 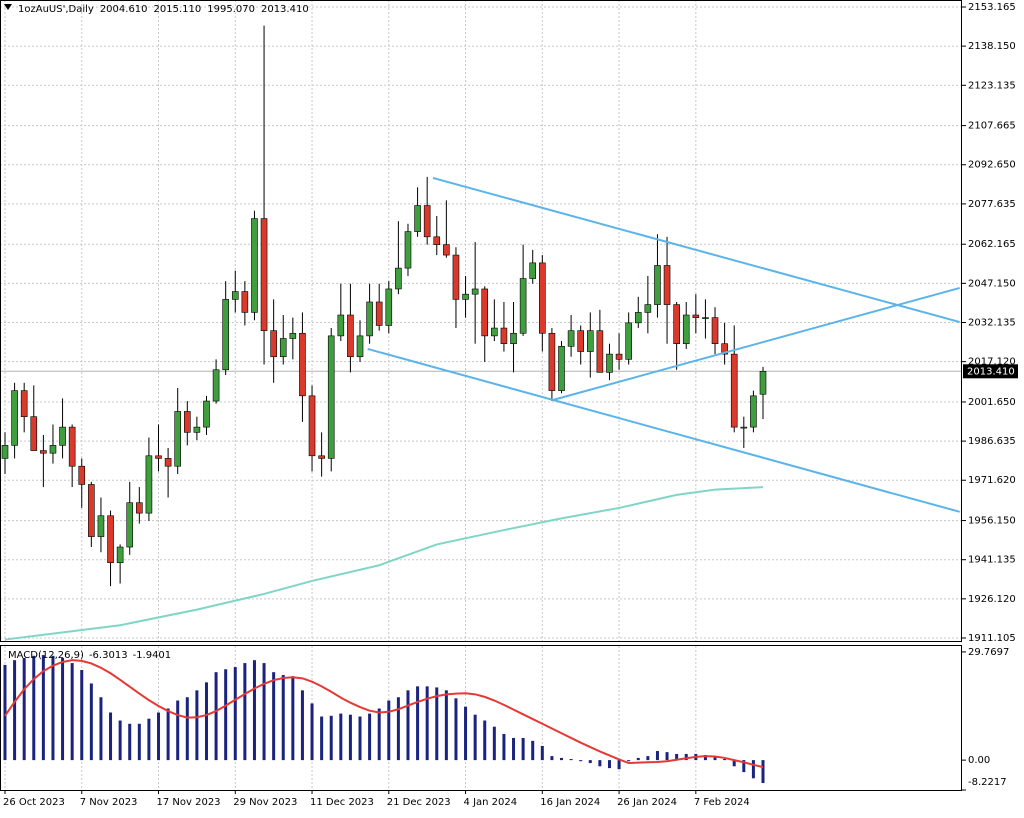 What do you see at coordinates (992, 599) in the screenshot?
I see `y-tick-label: 1926.120` at bounding box center [992, 599].